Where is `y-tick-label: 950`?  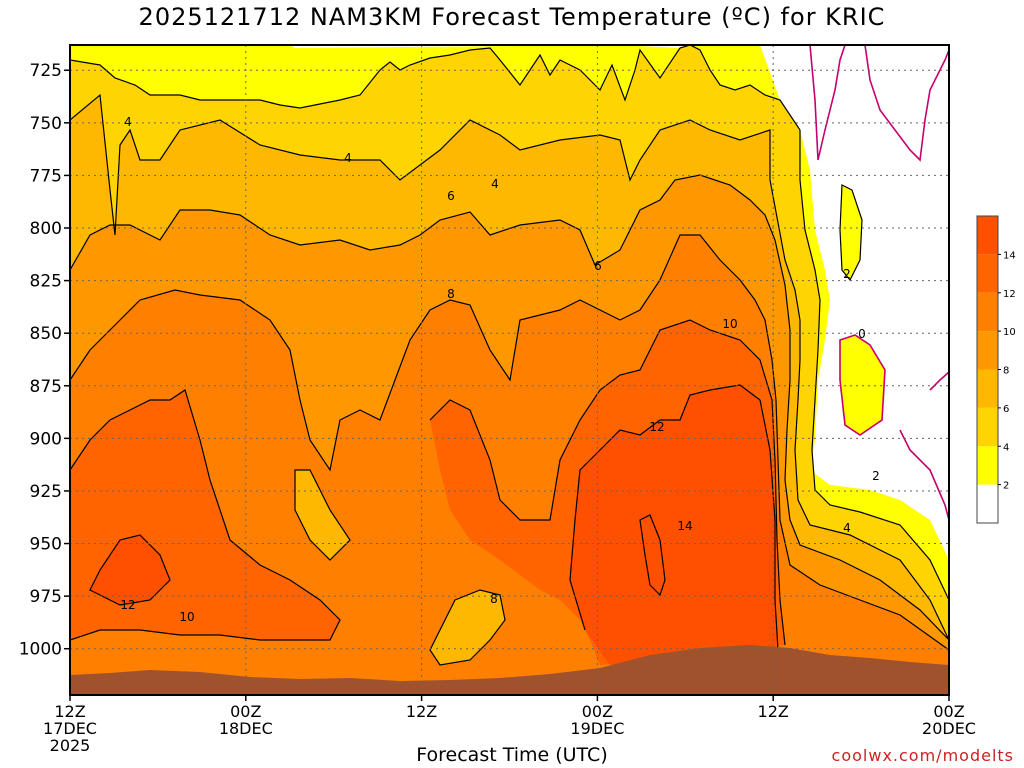 y-tick-label: 950 is located at coordinates (46, 545).